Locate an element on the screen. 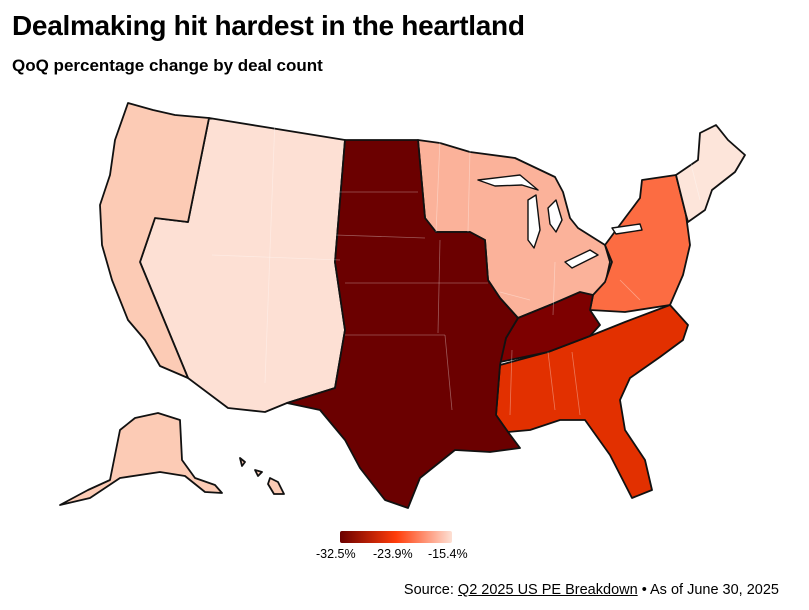 This screenshot has width=809, height=610. legend-tick-min: -32.5% is located at coordinates (336, 554).